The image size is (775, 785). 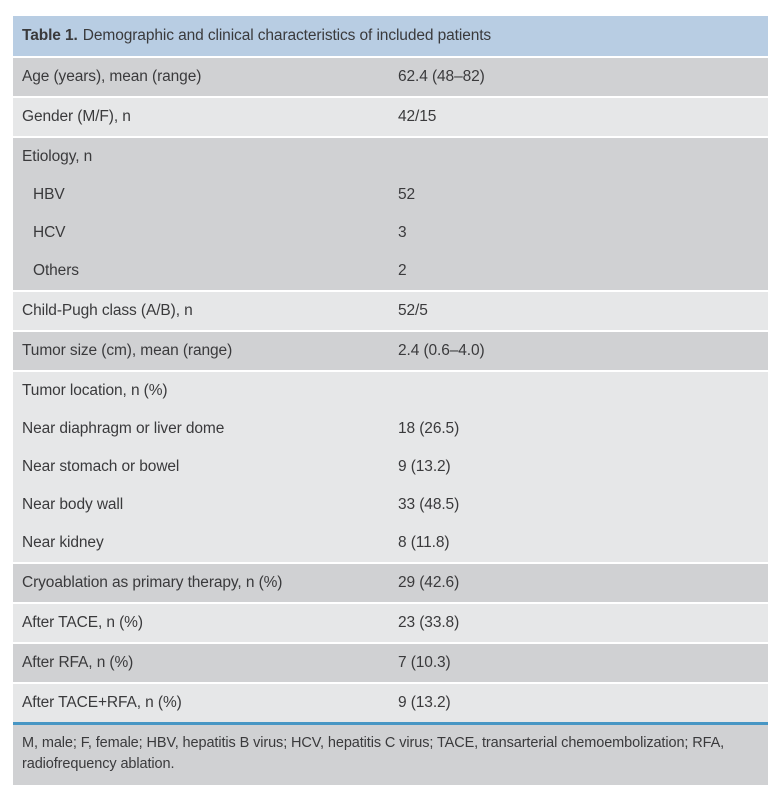 What do you see at coordinates (441, 350) in the screenshot?
I see `row-value: 2.4 (0.6–4.0)` at bounding box center [441, 350].